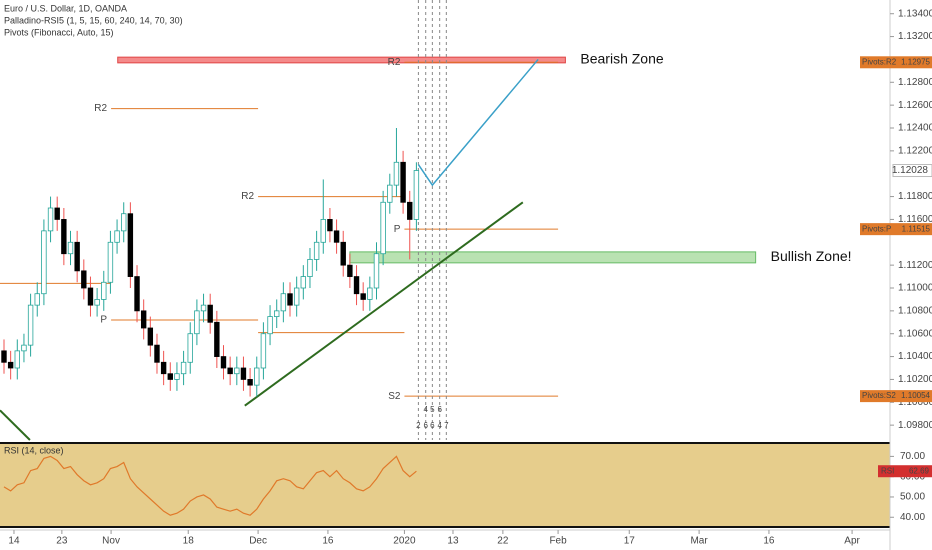 The height and width of the screenshot is (550, 932). What do you see at coordinates (879, 61) in the screenshot?
I see `pivot-badge-name: Pivots:R2` at bounding box center [879, 61].